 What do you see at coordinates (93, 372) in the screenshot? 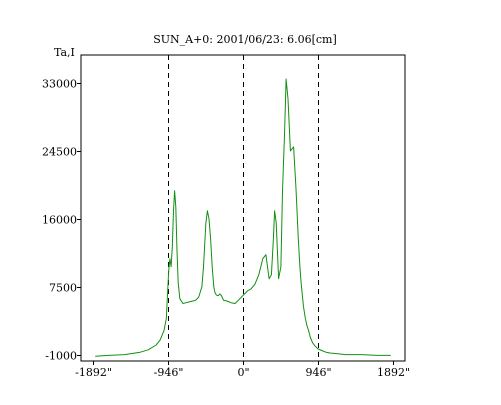
I see `x-tick-label: -1892"` at bounding box center [93, 372].